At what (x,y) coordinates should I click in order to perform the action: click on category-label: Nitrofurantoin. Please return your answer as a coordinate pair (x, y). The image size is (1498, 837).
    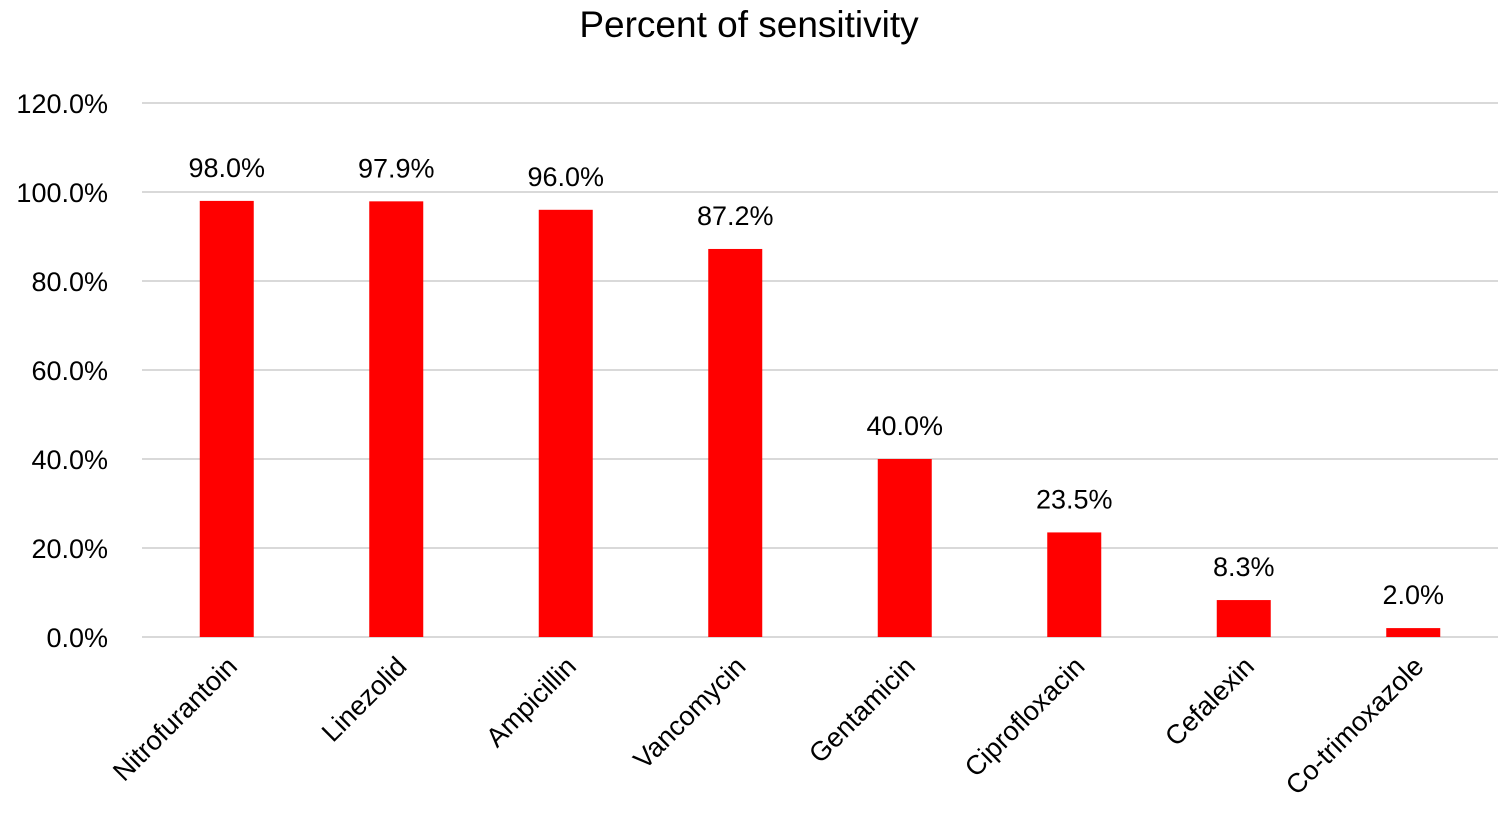
    Looking at the image, I should click on (175, 719).